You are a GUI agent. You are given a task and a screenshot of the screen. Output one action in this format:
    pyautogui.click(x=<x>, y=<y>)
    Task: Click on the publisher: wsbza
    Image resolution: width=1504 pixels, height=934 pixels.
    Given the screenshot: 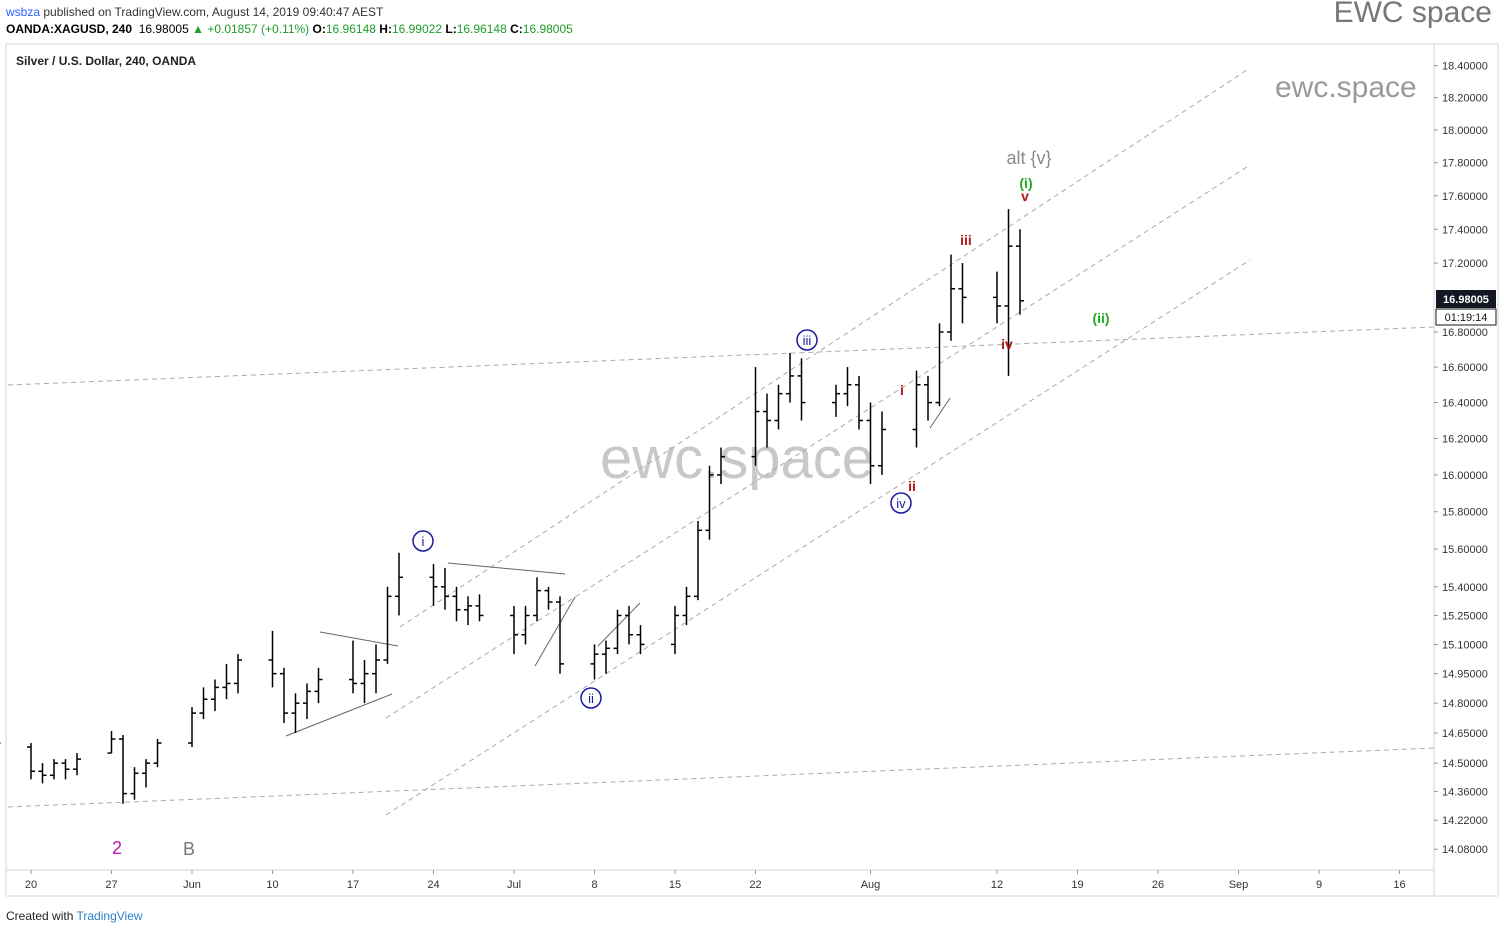 What is the action you would take?
    pyautogui.click(x=23, y=12)
    